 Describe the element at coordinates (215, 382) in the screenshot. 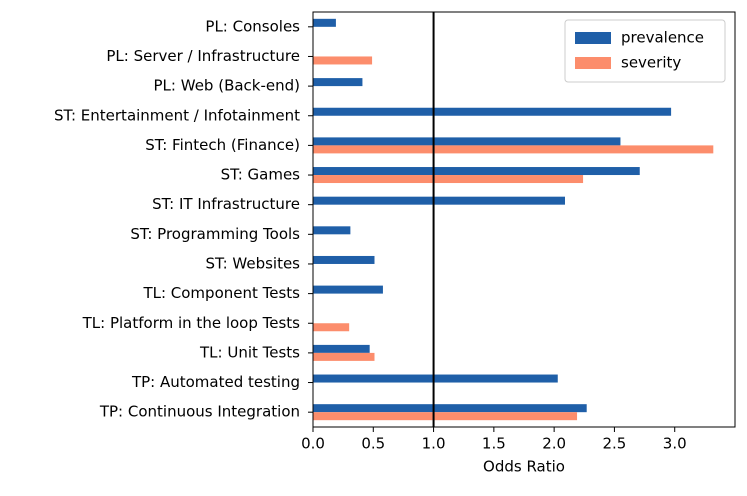

I see `y-tick-label: TP: Automated testing` at that location.